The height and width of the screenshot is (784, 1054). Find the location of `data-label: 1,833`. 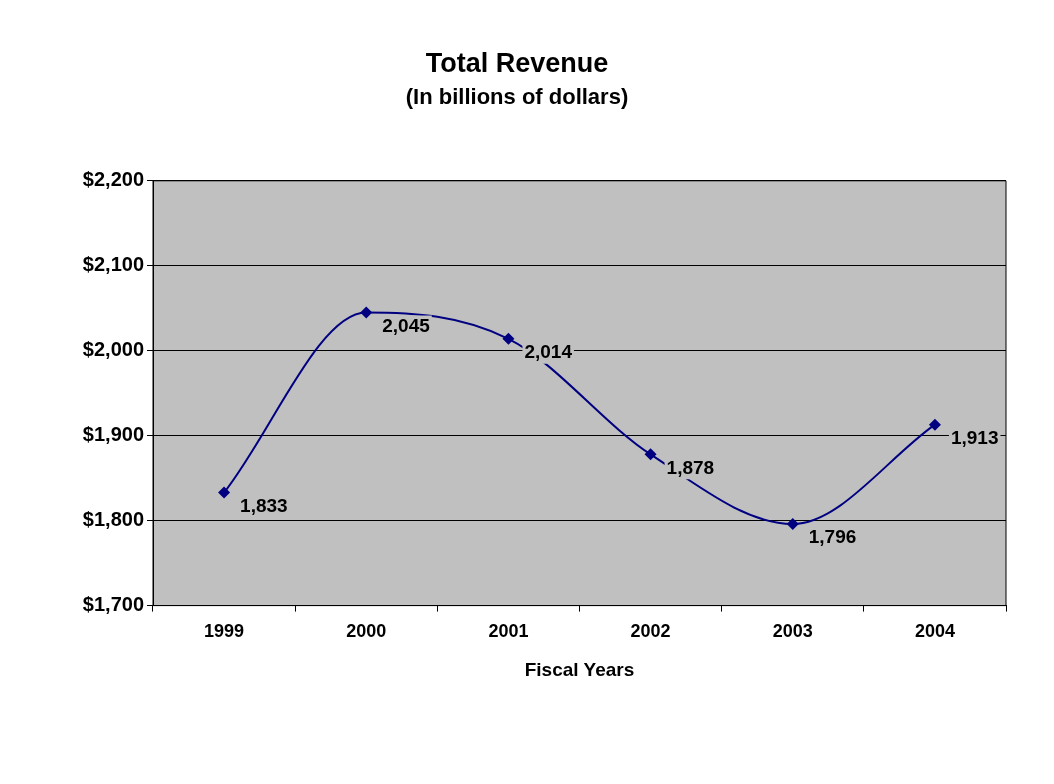

data-label: 1,833 is located at coordinates (264, 505).